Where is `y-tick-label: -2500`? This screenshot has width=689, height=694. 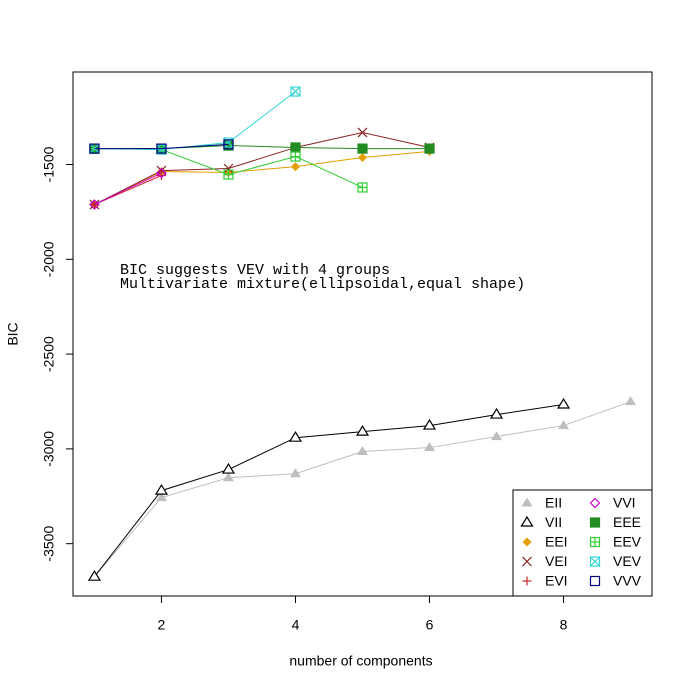
y-tick-label: -2500 is located at coordinates (49, 354).